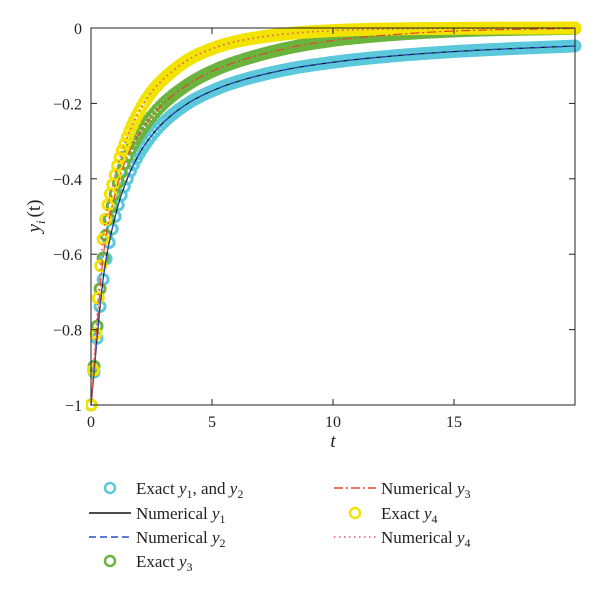 This screenshot has height=592, width=600. Describe the element at coordinates (73, 406) in the screenshot. I see `y-tick-label: −1` at that location.